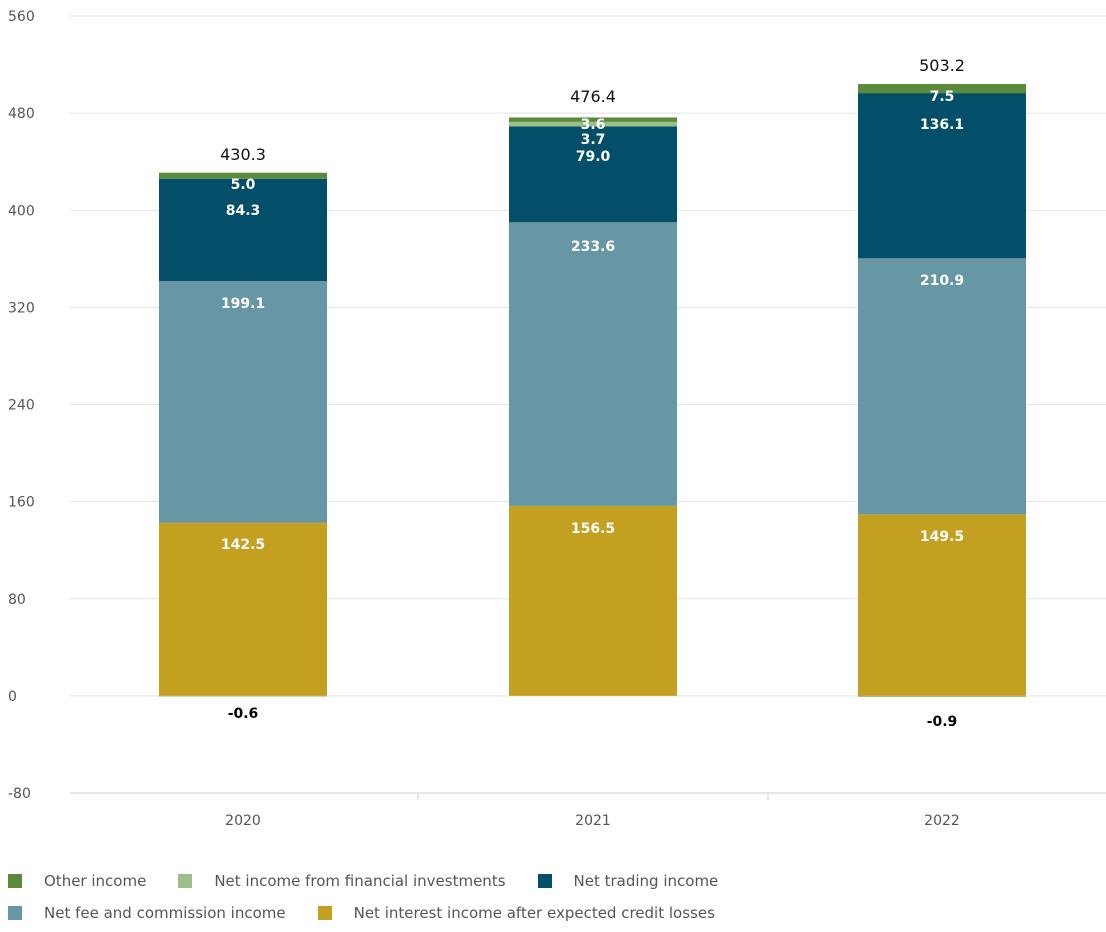 The width and height of the screenshot is (1106, 932). I want to click on y-axis: 560 480 400 320 240 160 80 0 -80, so click(21, 405).